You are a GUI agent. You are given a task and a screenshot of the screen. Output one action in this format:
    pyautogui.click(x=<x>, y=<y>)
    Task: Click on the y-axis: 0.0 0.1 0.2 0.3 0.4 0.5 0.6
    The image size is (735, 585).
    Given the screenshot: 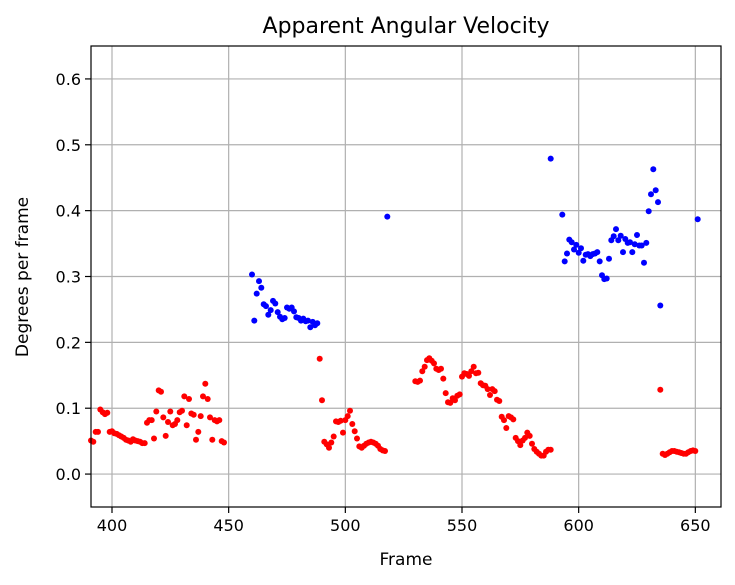 What is the action you would take?
    pyautogui.click(x=73, y=277)
    